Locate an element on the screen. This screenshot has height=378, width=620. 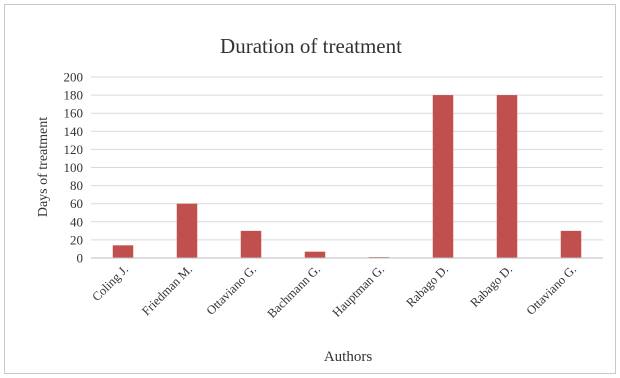
x-tick-label: Friedman M. is located at coordinates (167, 290).